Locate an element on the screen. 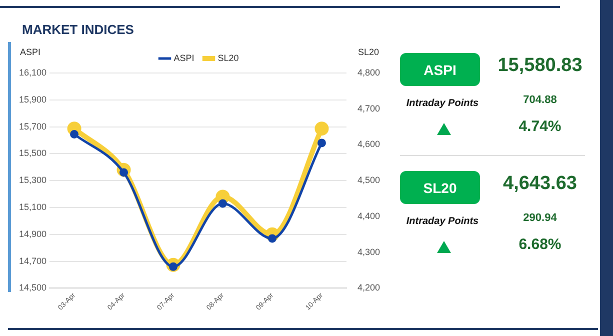 This screenshot has height=336, width=613. y2-tick-label: 4,800 is located at coordinates (368, 72).